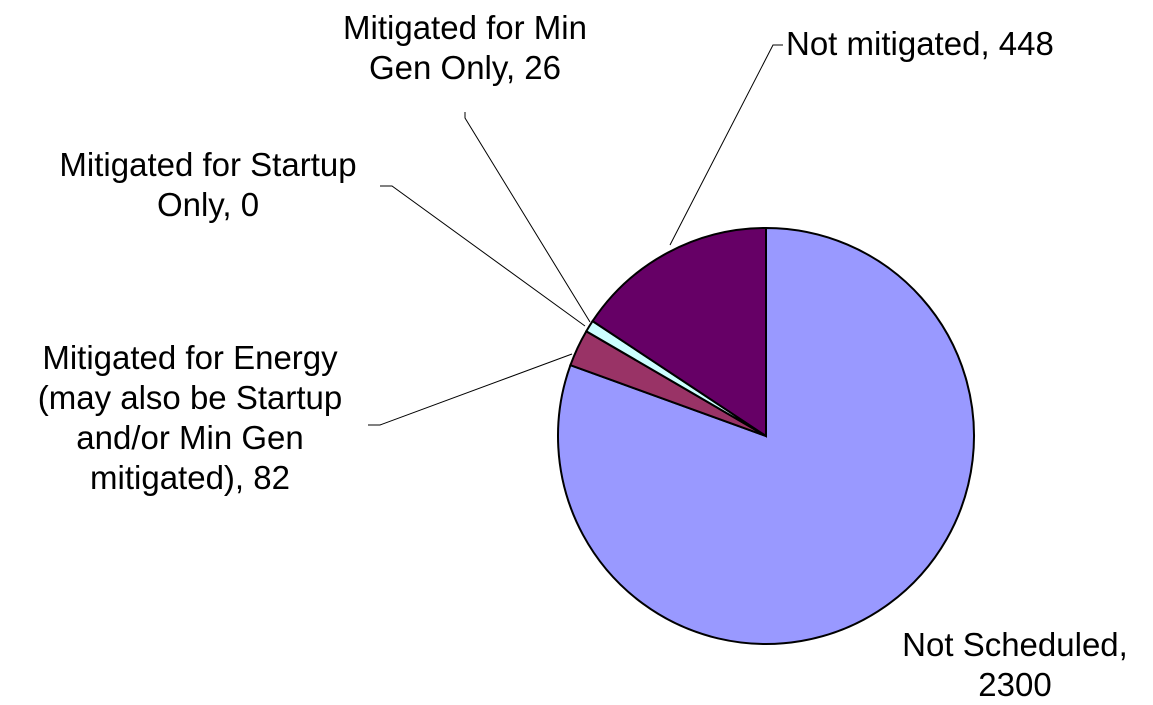 The height and width of the screenshot is (705, 1153). What do you see at coordinates (1026, 43) in the screenshot?
I see `label-value: 448` at bounding box center [1026, 43].